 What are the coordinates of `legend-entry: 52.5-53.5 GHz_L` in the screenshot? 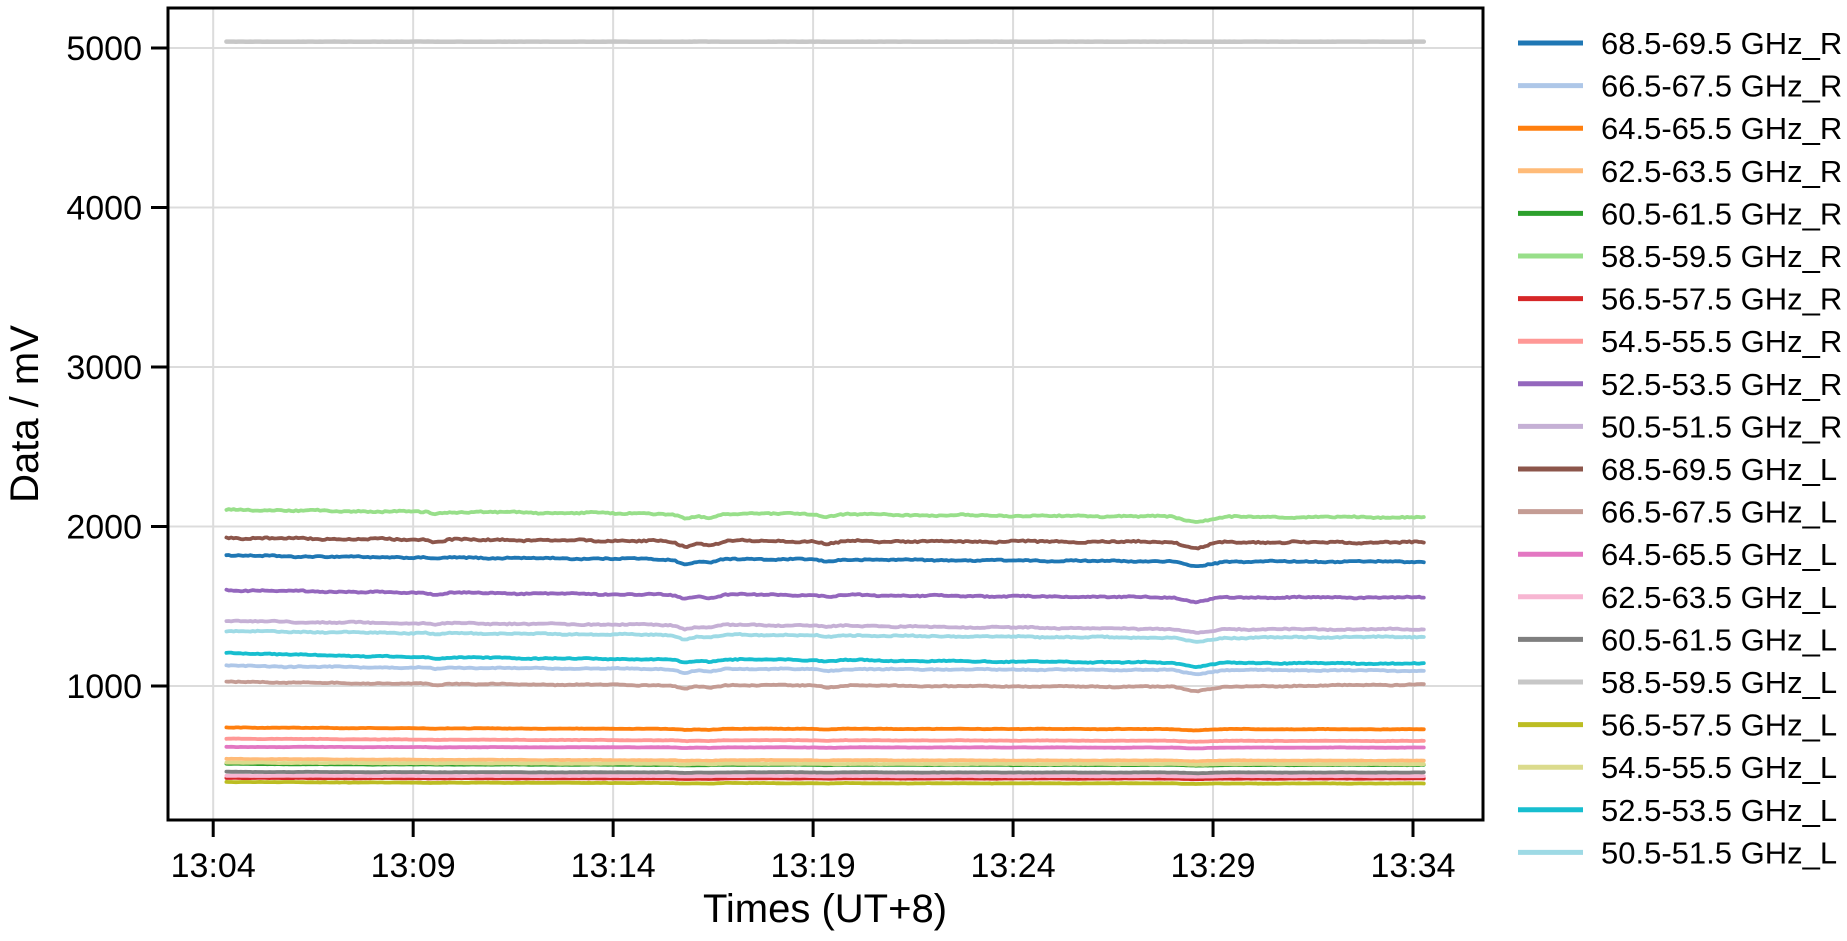 It's located at (1677, 810).